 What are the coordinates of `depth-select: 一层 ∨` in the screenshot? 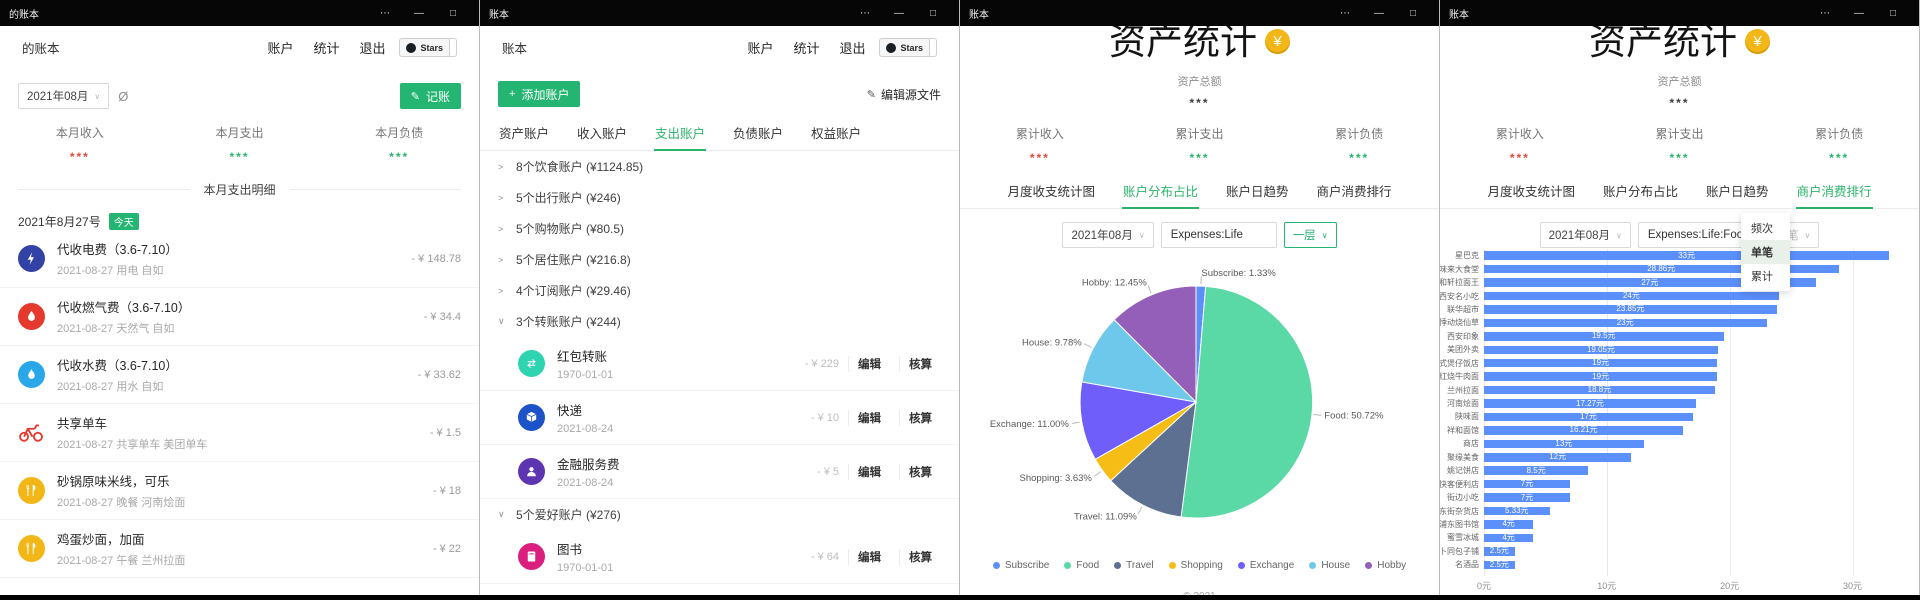 It's located at (1310, 235).